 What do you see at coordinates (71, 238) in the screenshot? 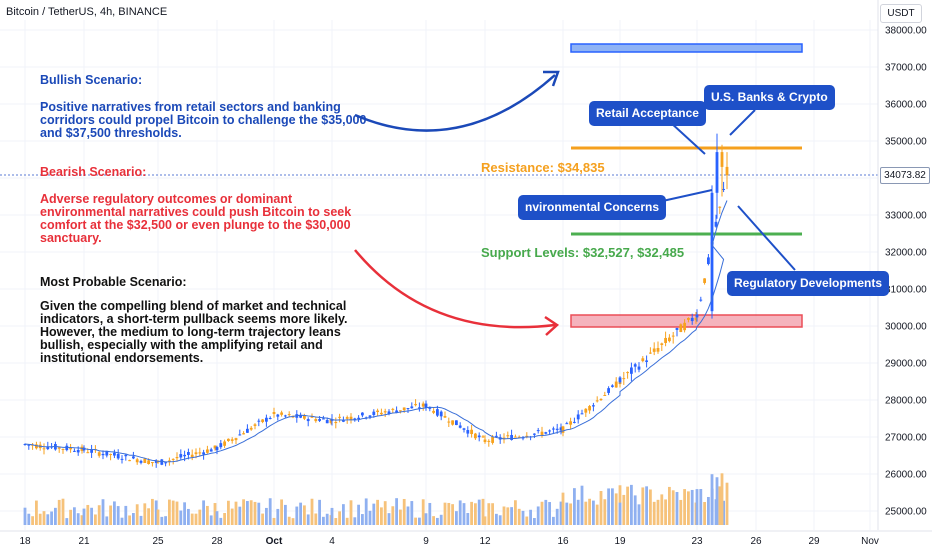
I see `bearish-line-4: sanctuary.` at bounding box center [71, 238].